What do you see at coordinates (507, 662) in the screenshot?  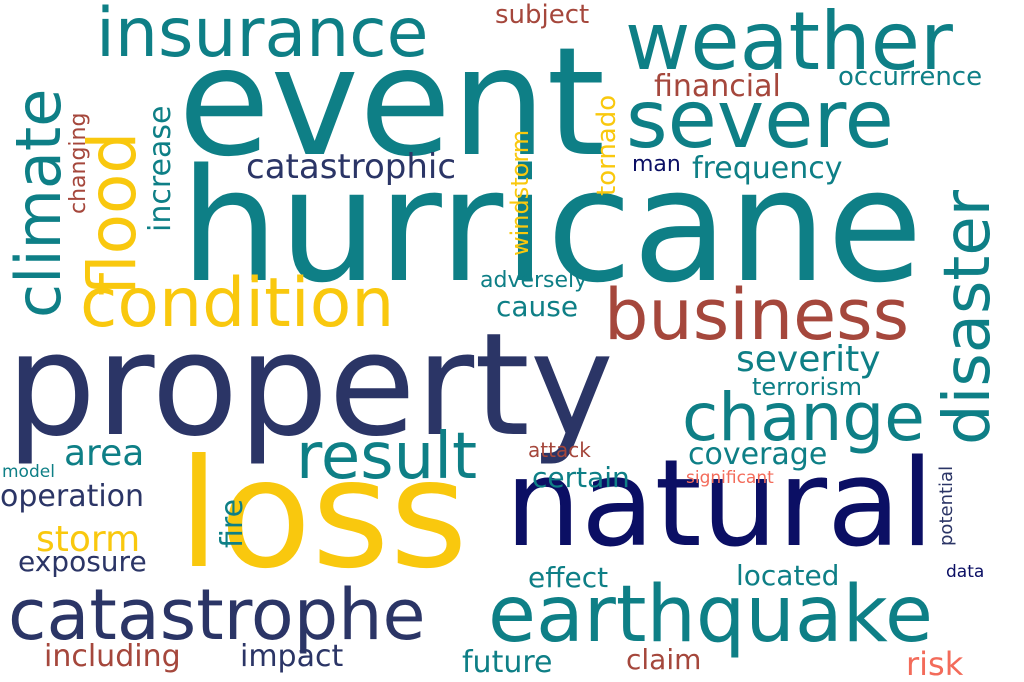 I see `word-future: future` at bounding box center [507, 662].